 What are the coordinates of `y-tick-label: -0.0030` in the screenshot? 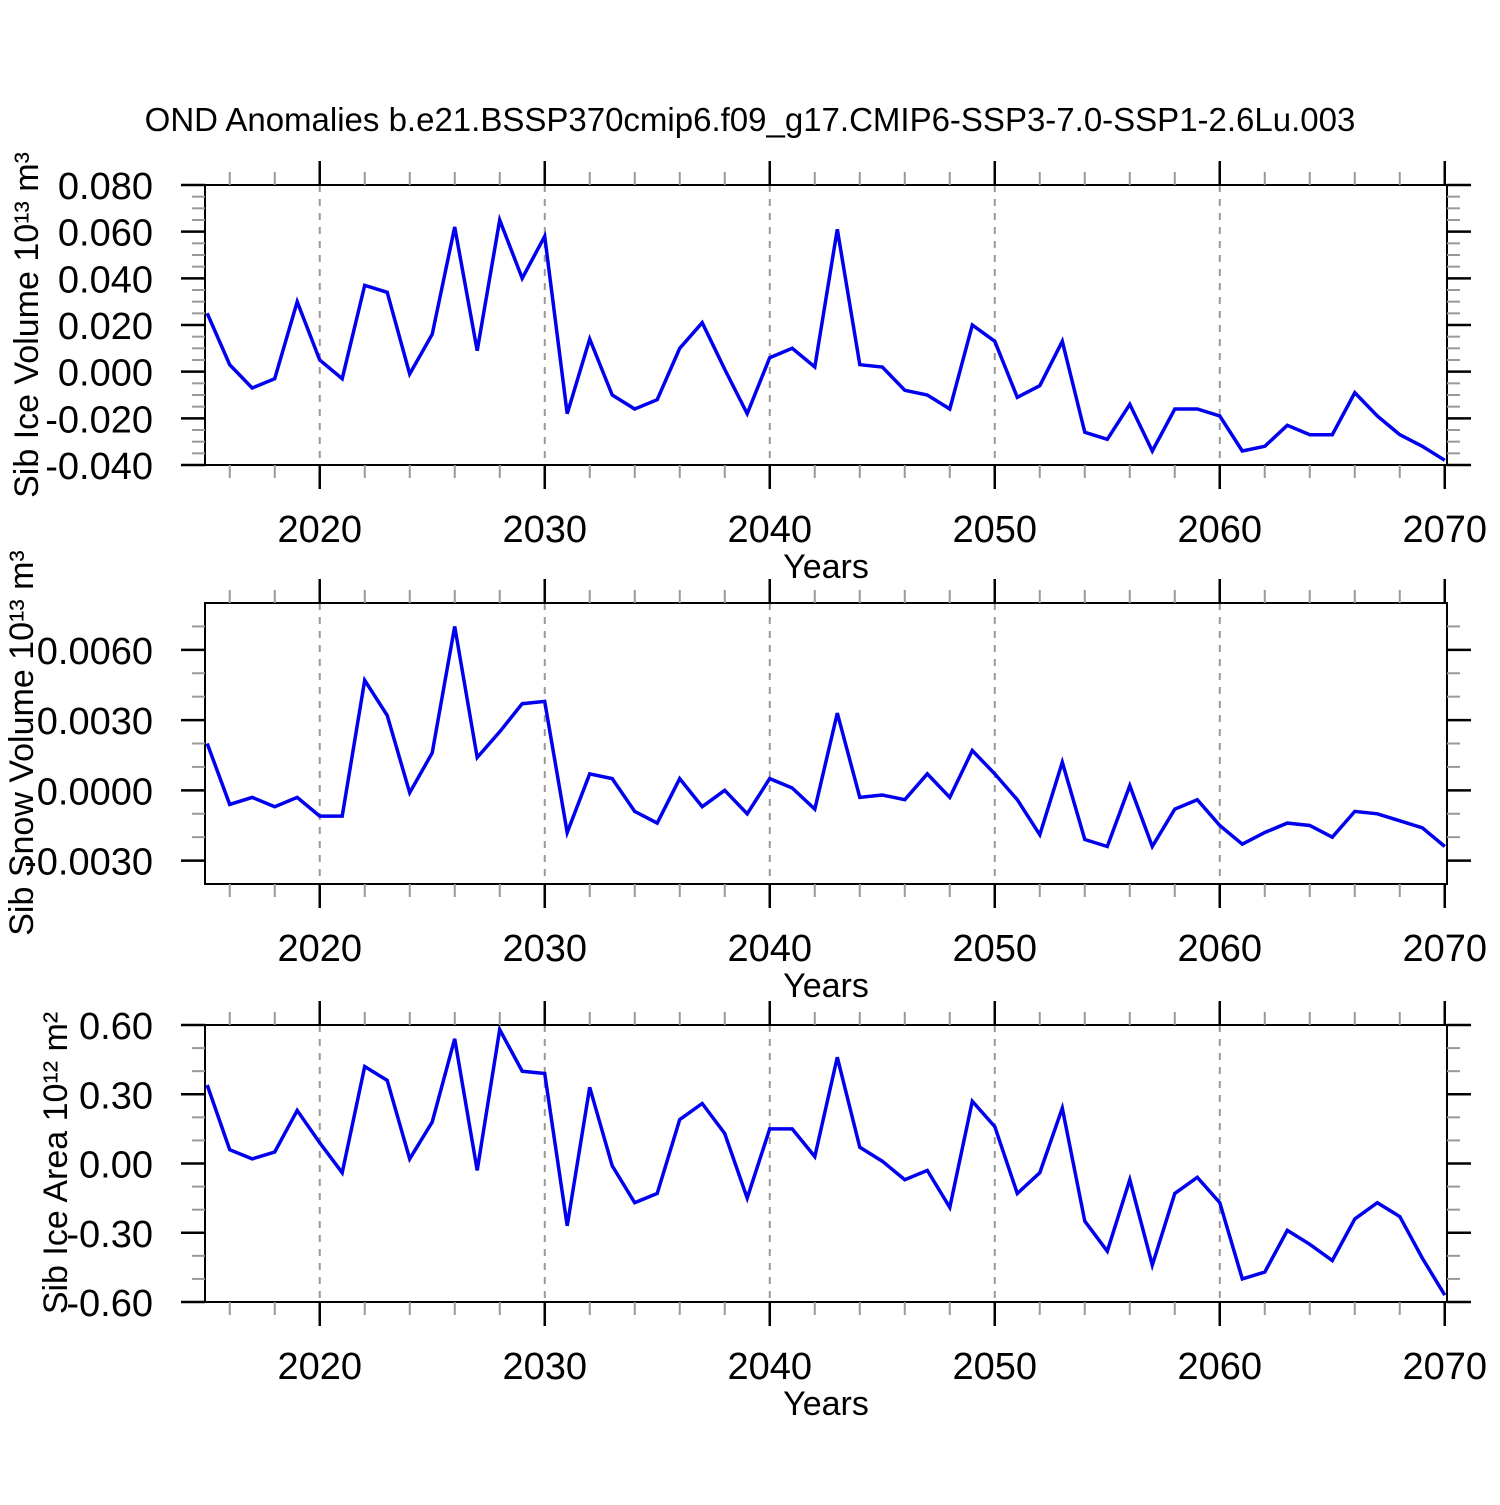 It's located at (88, 863).